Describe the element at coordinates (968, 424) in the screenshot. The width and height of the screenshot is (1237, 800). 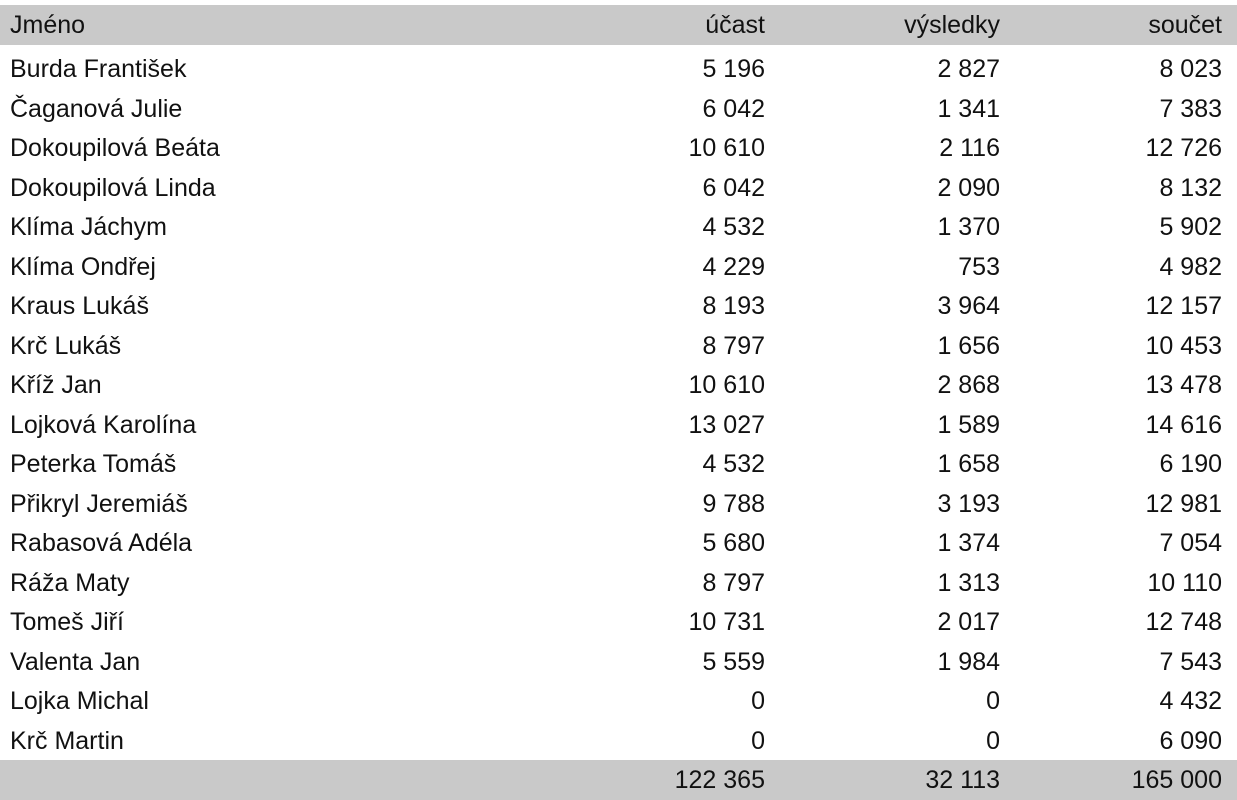
I see `number-cell: 1 589` at that location.